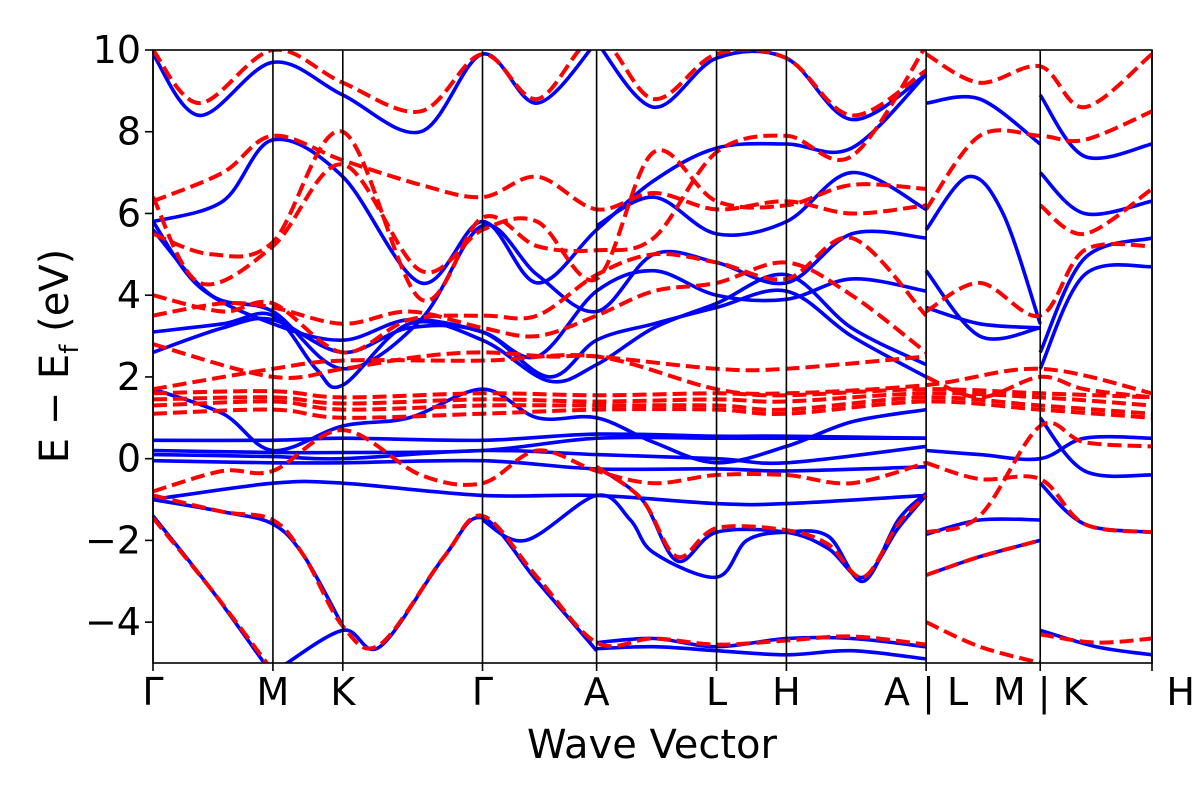  I want to click on k-point-label: A, so click(597, 692).